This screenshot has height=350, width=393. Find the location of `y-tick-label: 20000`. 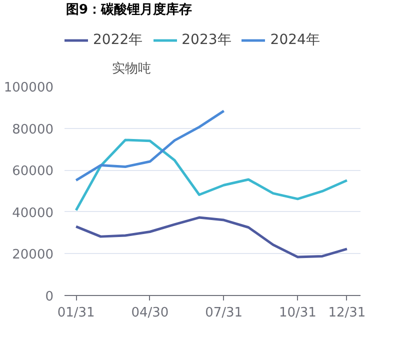

y-tick-label: 20000 is located at coordinates (33, 255).